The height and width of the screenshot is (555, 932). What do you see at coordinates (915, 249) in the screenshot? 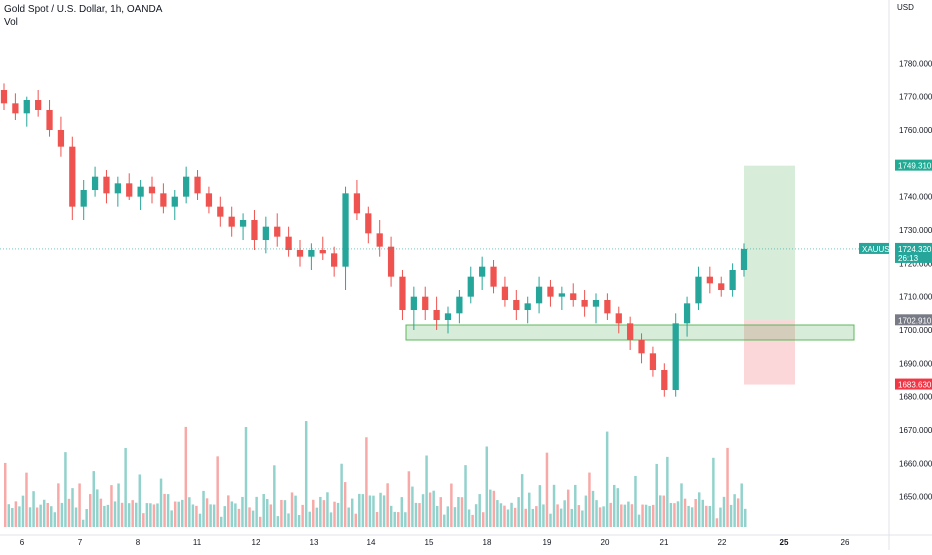
I see `current-price-label: 1724.320` at bounding box center [915, 249].